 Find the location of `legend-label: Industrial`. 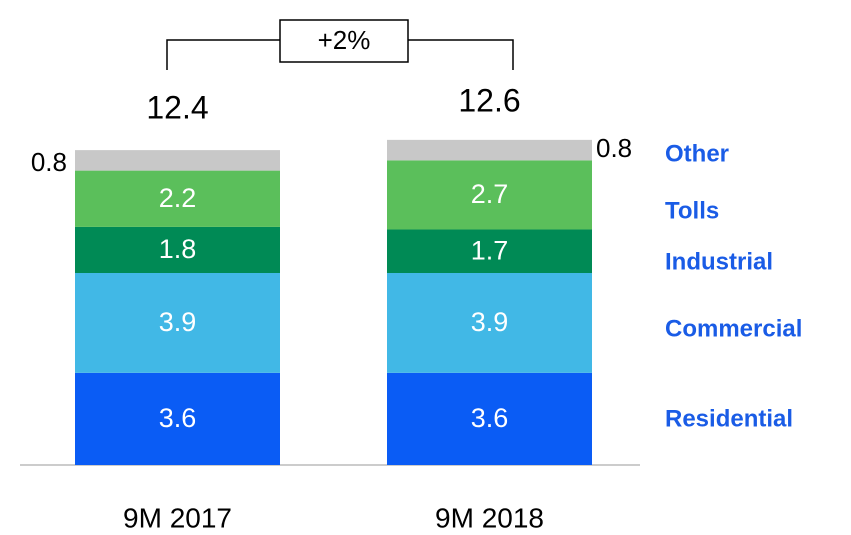

legend-label: Industrial is located at coordinates (719, 261).